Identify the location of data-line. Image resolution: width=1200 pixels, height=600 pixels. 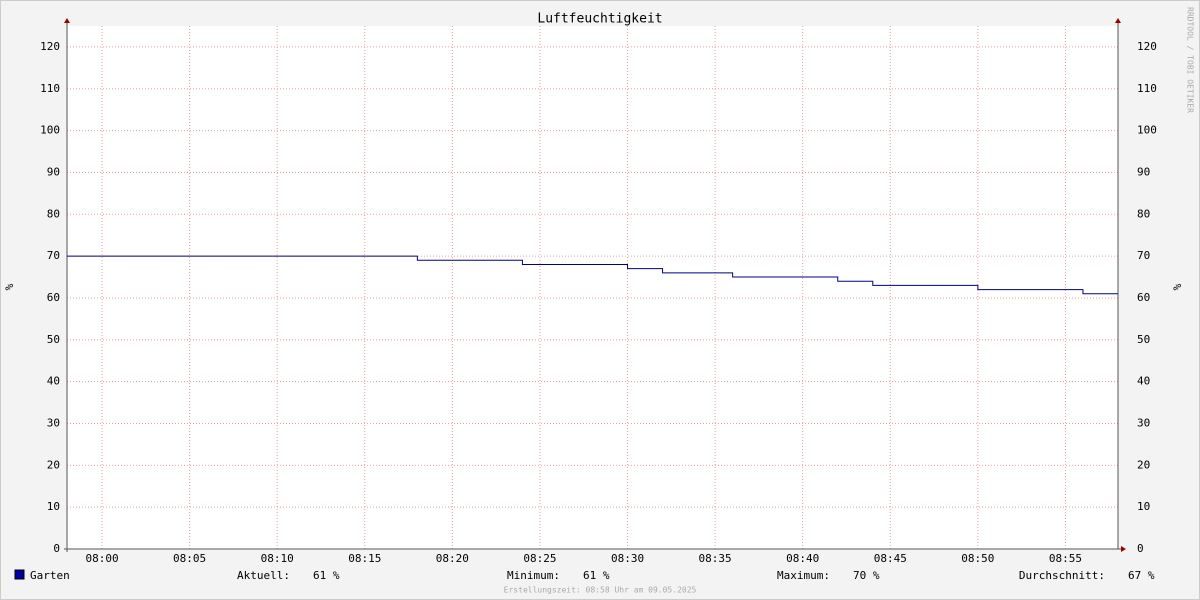
(592, 275).